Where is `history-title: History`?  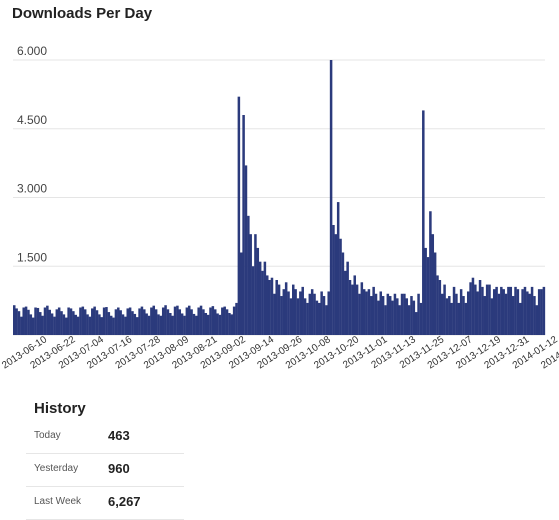
history-title: History is located at coordinates (60, 408).